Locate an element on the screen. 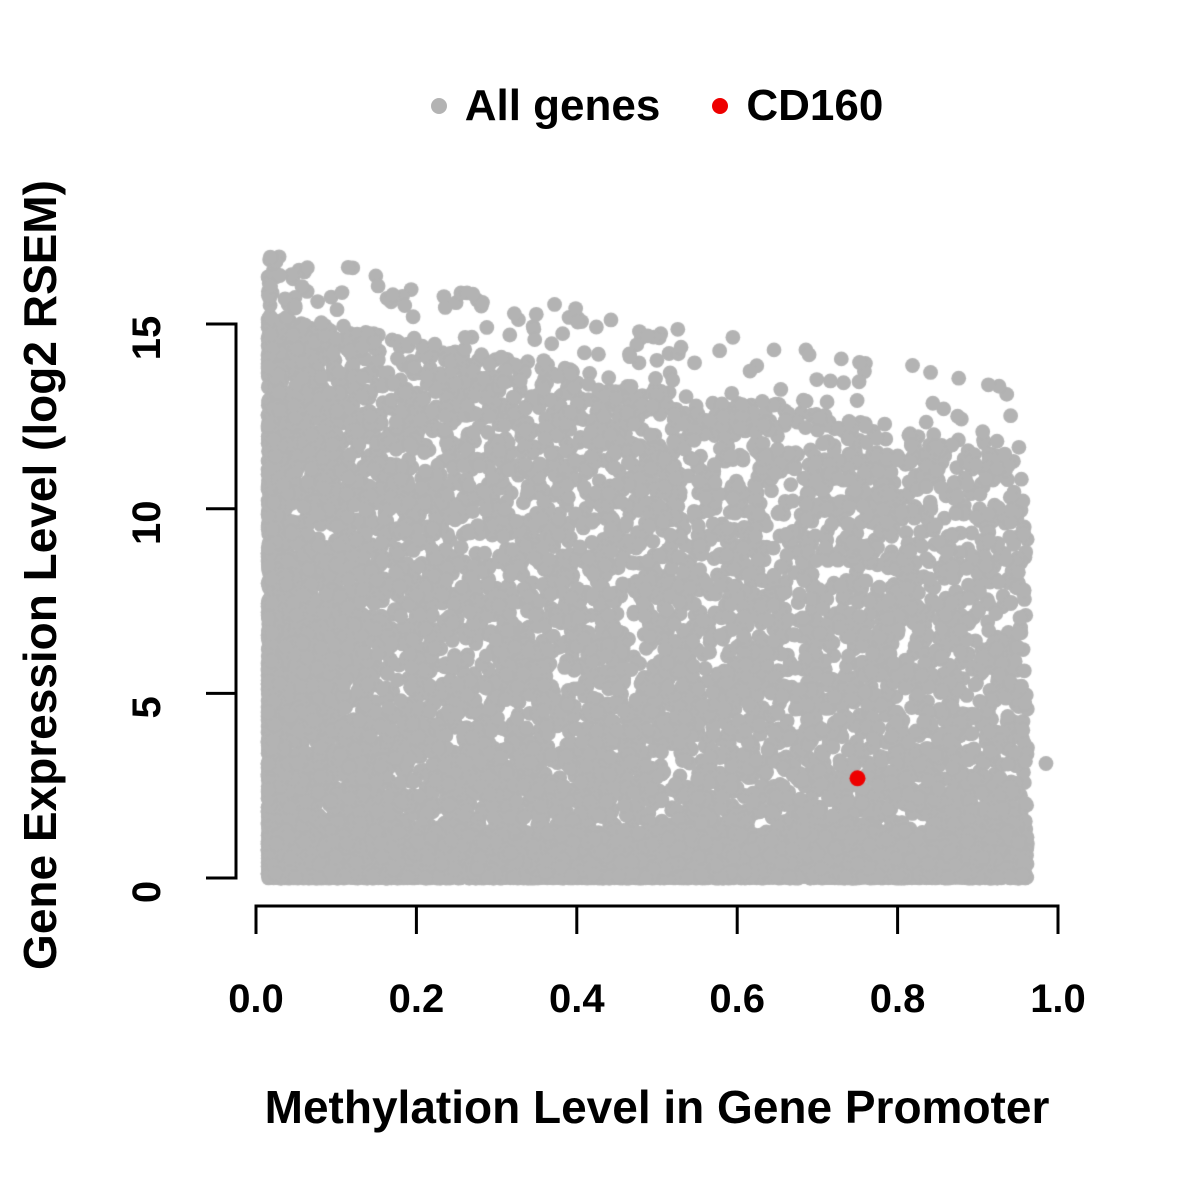  legend-label-all-genes: All genes is located at coordinates (562, 105).